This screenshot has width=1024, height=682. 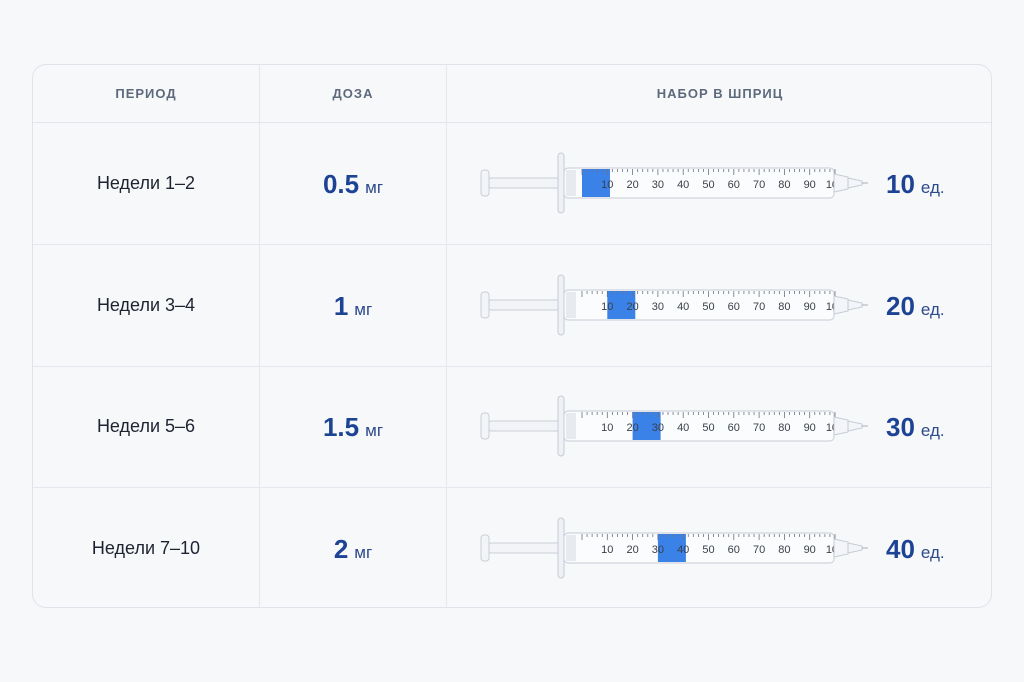 What do you see at coordinates (900, 184) in the screenshot?
I see `units-value: 10` at bounding box center [900, 184].